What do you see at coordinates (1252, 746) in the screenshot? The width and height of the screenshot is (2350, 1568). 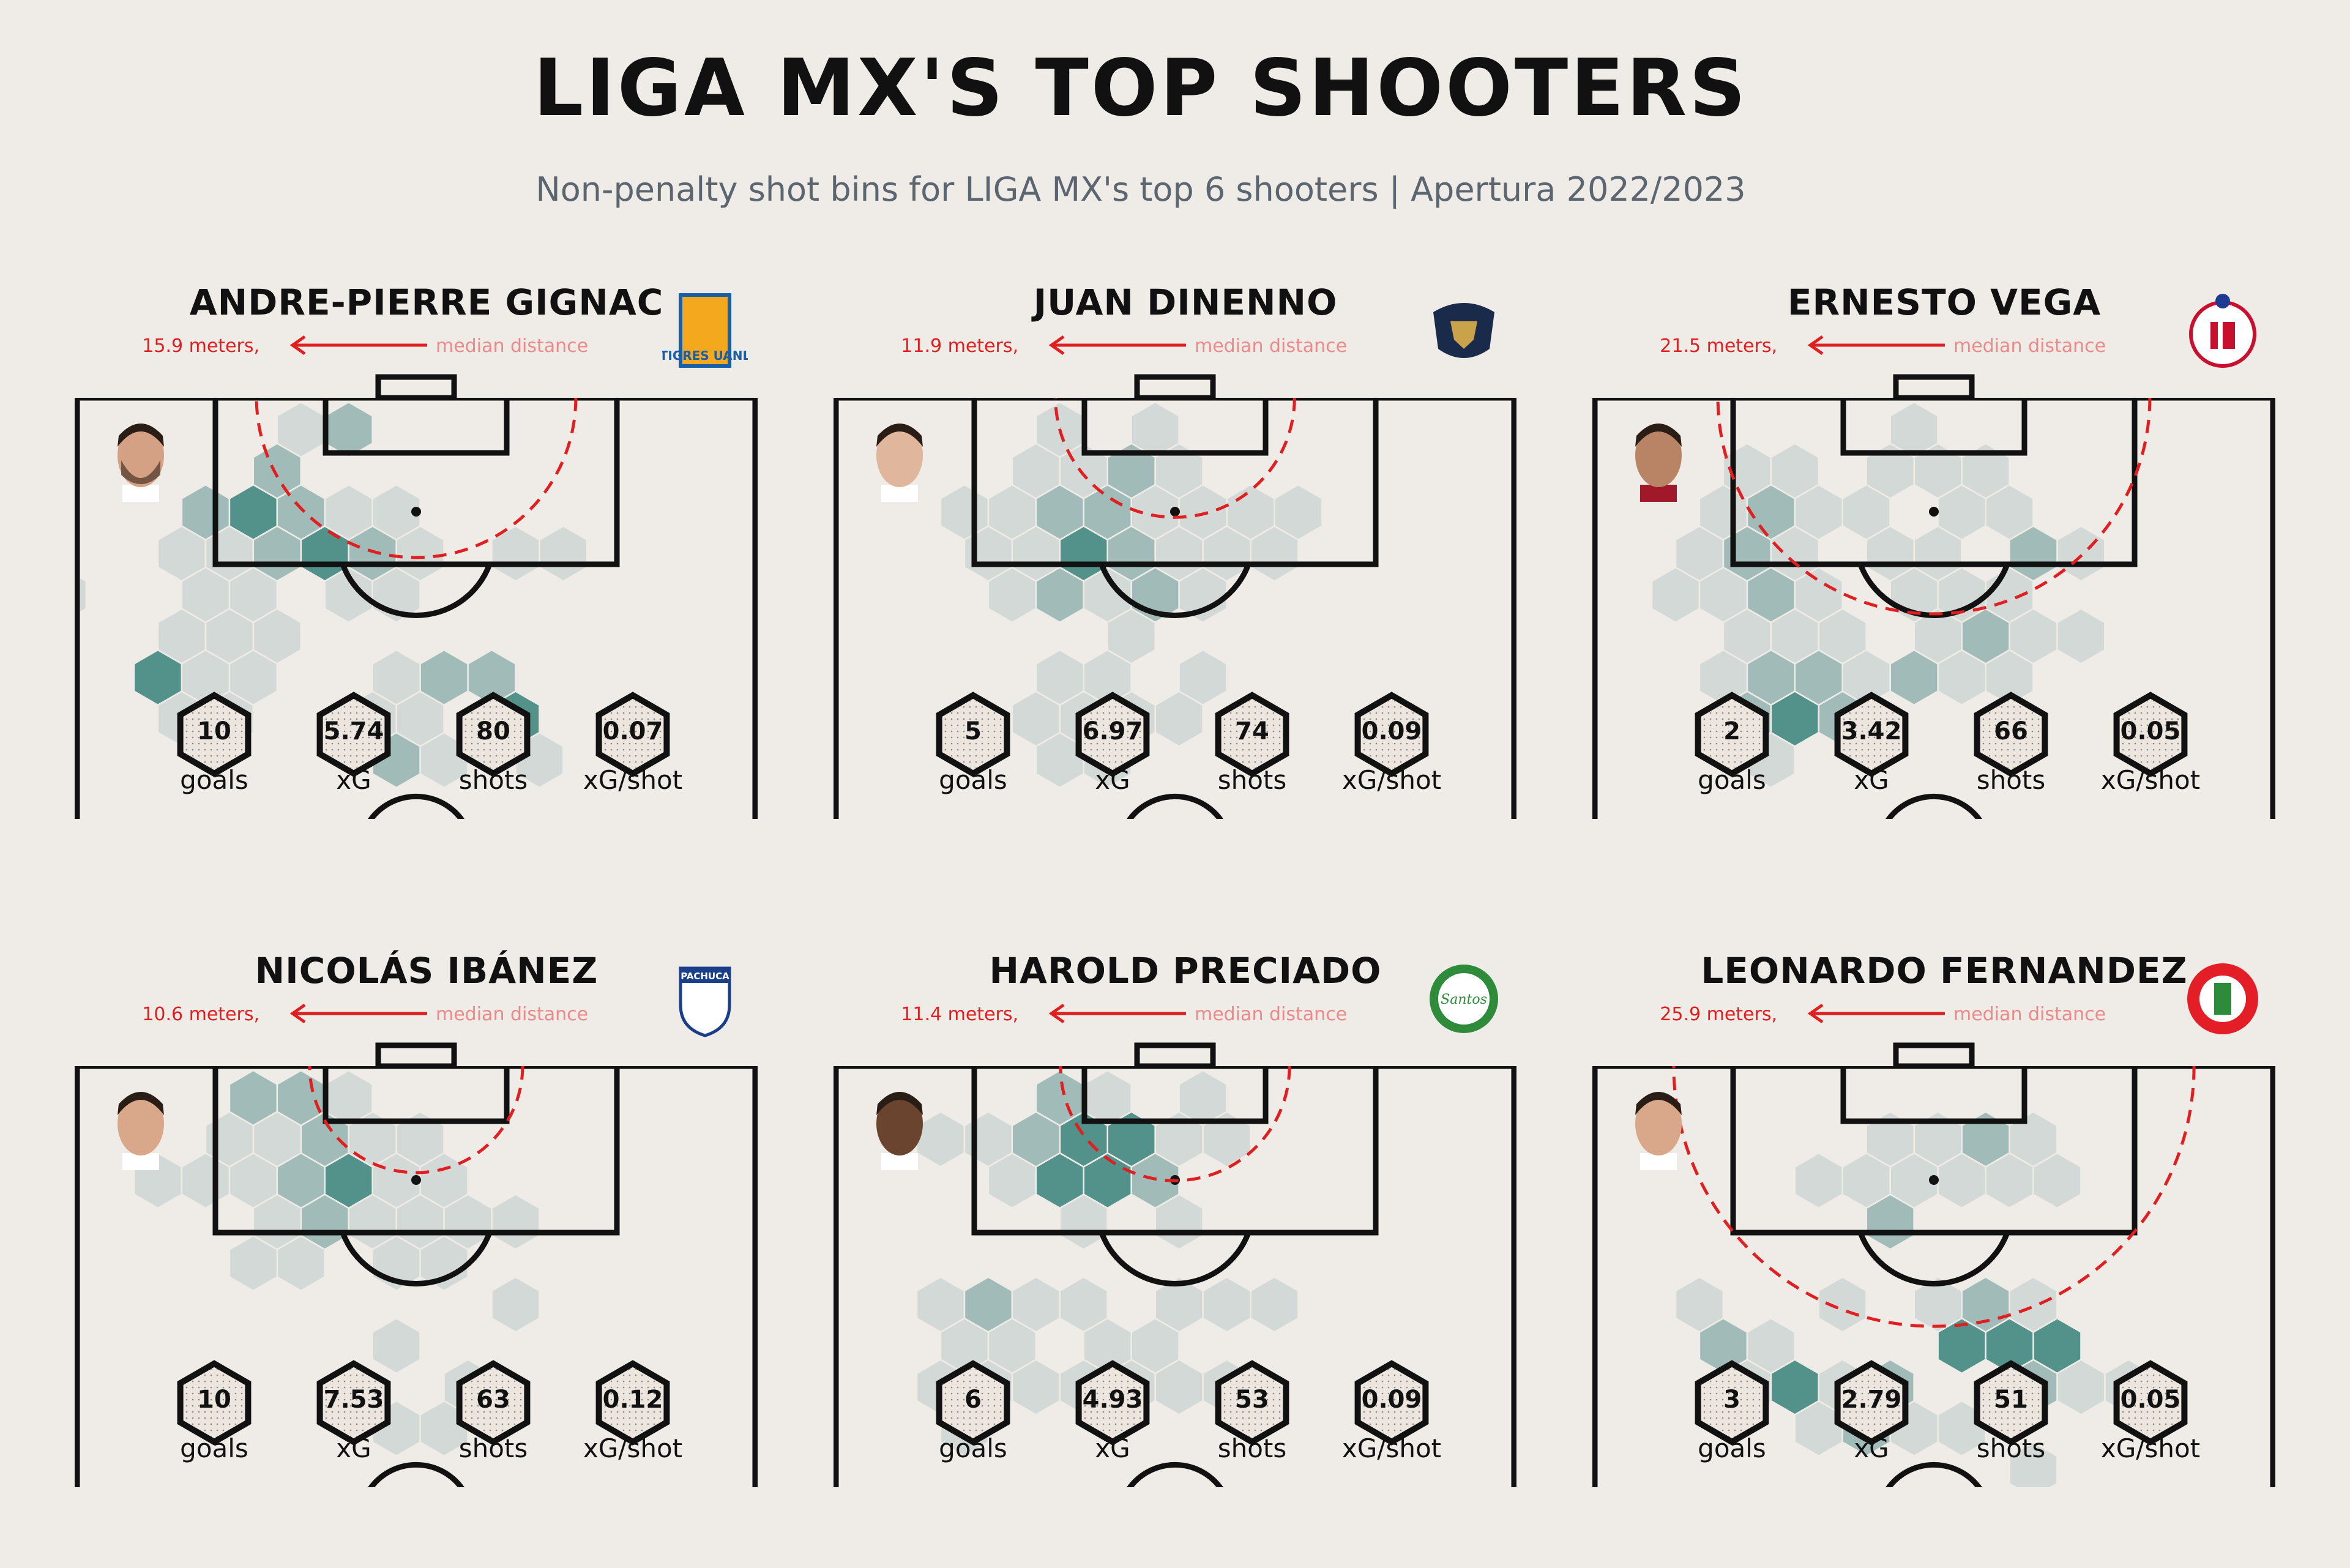 I see `stat-shots: 74 shots` at bounding box center [1252, 746].